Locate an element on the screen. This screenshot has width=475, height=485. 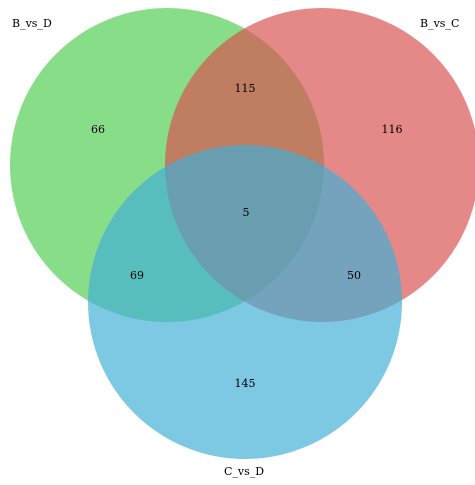
count-b-vs-d-and-b-vs-c: 115 is located at coordinates (245, 88).